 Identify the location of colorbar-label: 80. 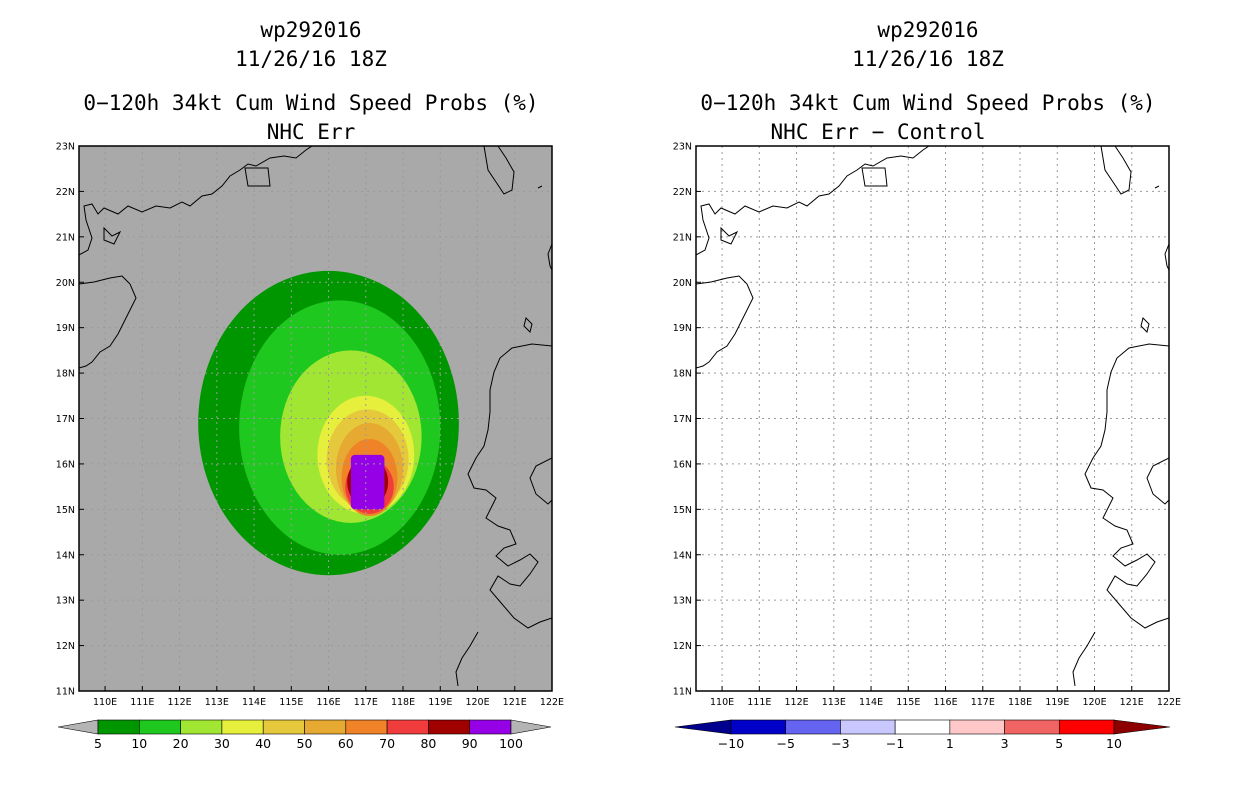
(428, 743).